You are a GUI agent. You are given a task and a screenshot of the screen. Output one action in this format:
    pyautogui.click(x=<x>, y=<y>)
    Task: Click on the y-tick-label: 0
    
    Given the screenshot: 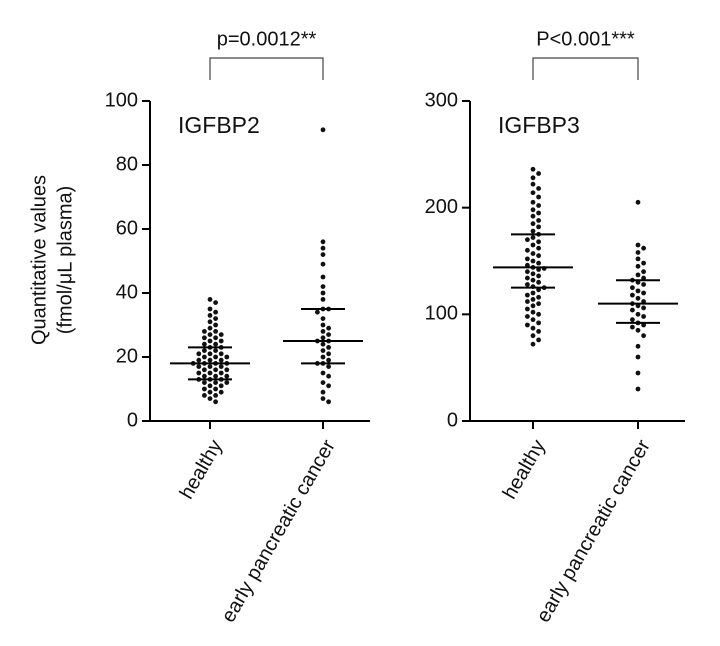 What is the action you would take?
    pyautogui.click(x=452, y=420)
    